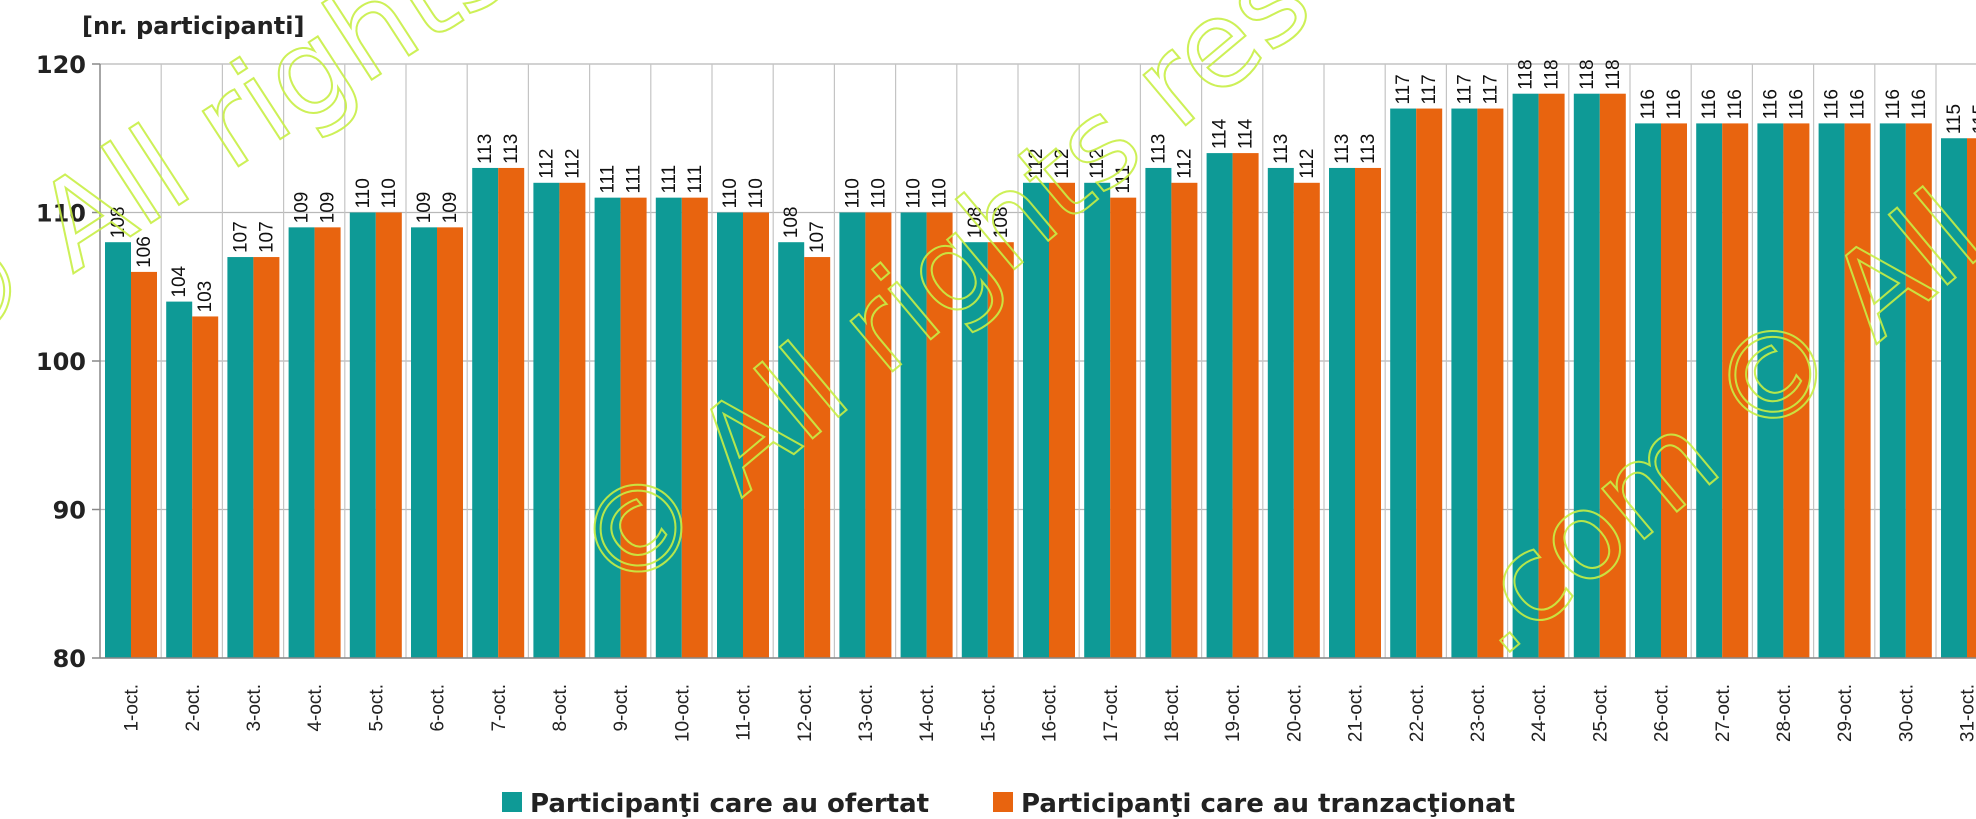 Image resolution: width=1976 pixels, height=819 pixels. What do you see at coordinates (744, 712) in the screenshot?
I see `x-tick-label: 11-oct.` at bounding box center [744, 712].